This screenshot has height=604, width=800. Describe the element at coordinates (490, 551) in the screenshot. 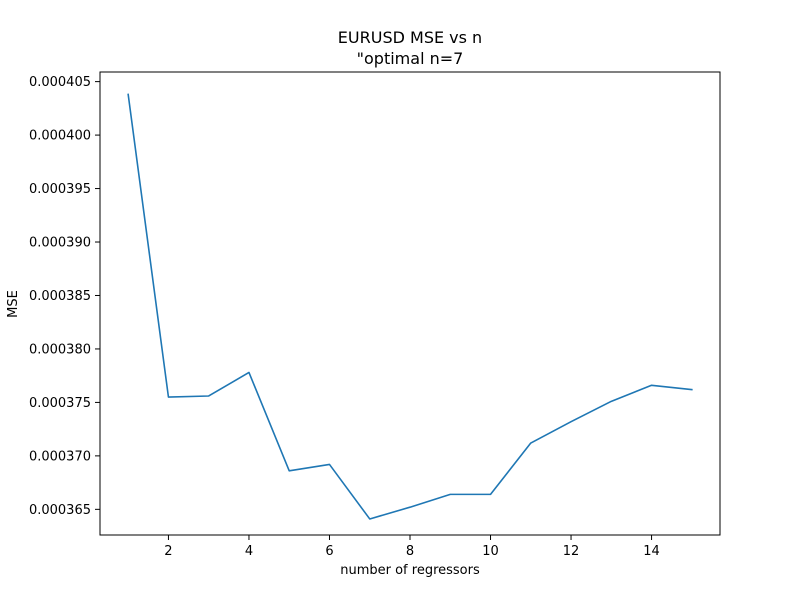

I see `x-tick-label: 10` at that location.